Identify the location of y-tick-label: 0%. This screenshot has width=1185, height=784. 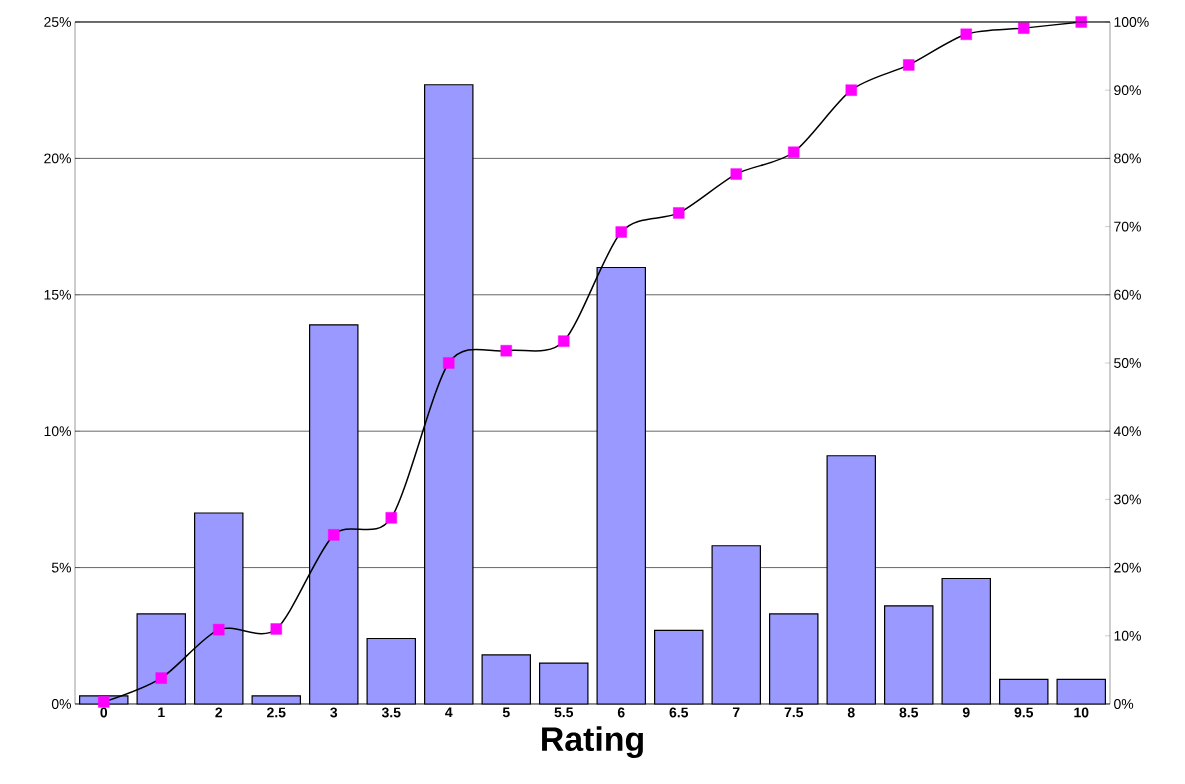
(61, 704).